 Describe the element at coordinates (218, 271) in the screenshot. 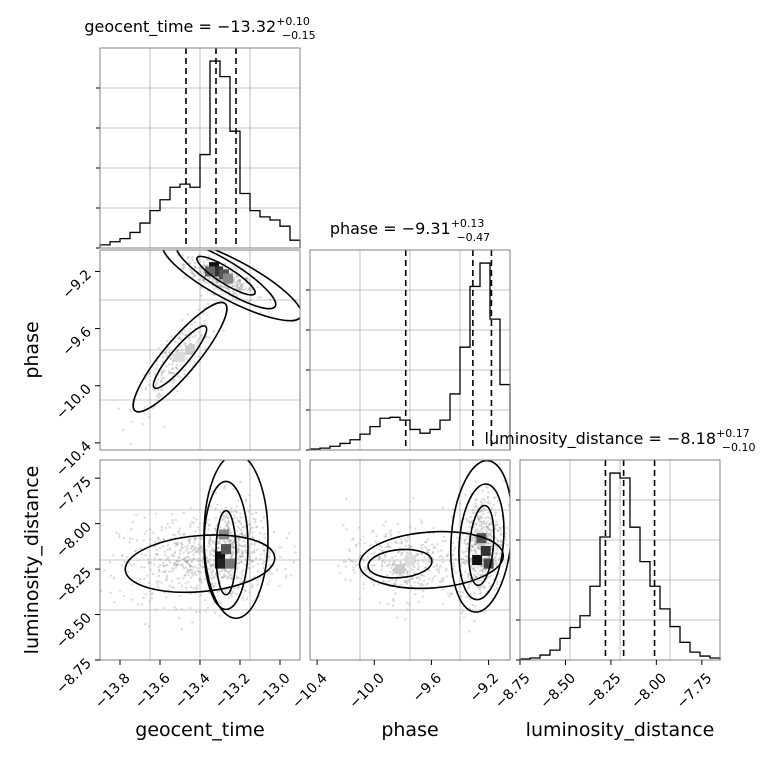

I see `density-cell` at that location.